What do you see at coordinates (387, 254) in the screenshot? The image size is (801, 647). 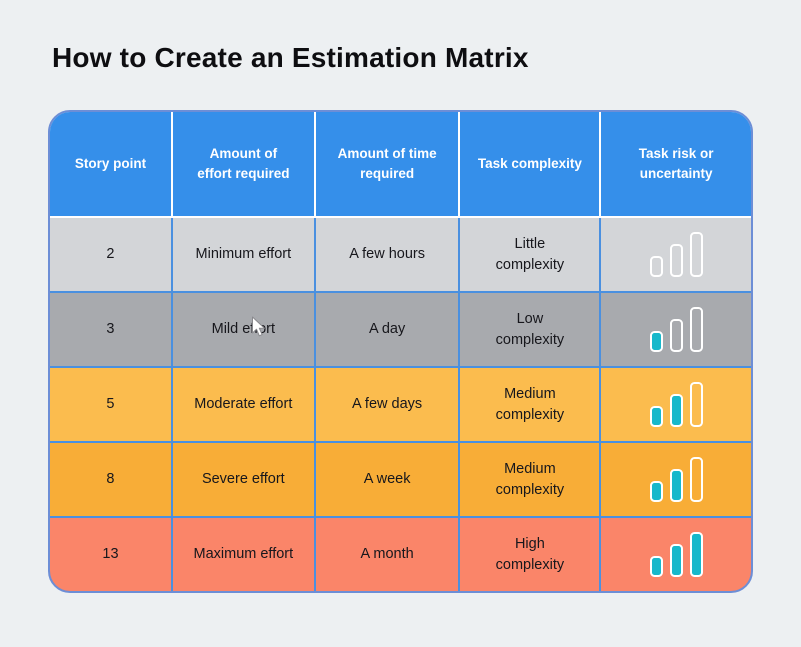 I see `cell-time: A few hours` at bounding box center [387, 254].